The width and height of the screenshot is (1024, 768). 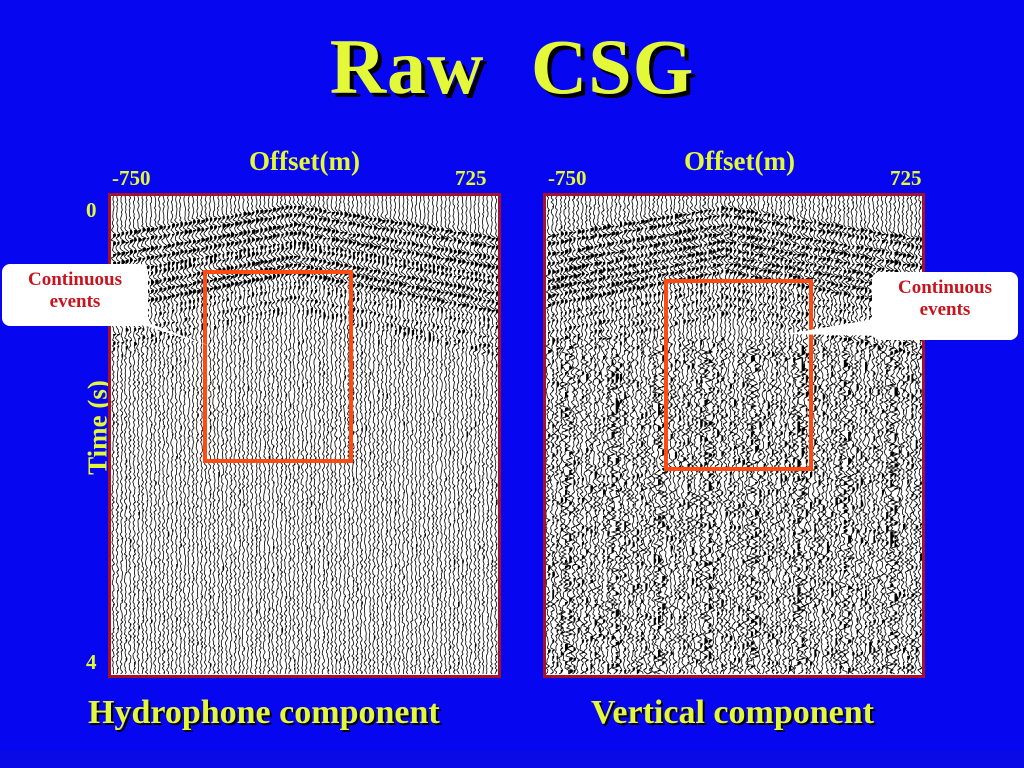 I want to click on right-highlight-box, so click(x=738, y=375).